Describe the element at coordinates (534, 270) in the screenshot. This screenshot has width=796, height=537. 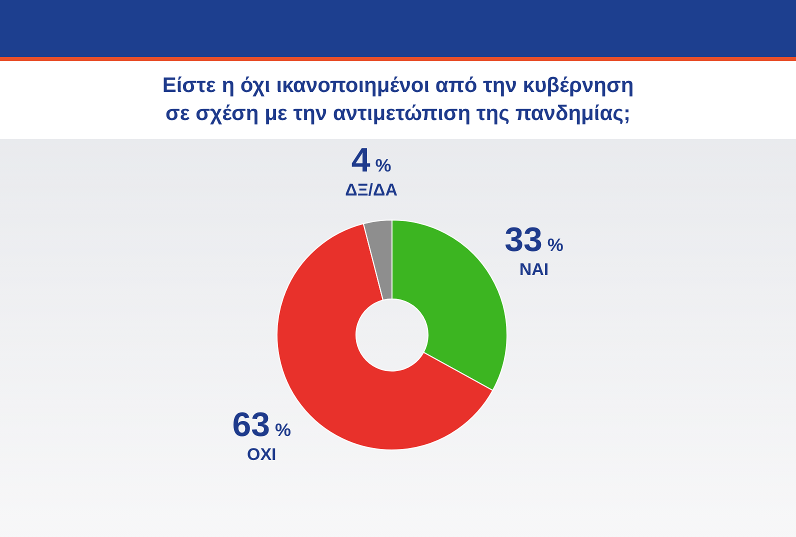
I see `slice-label: ΝΑΙ` at that location.